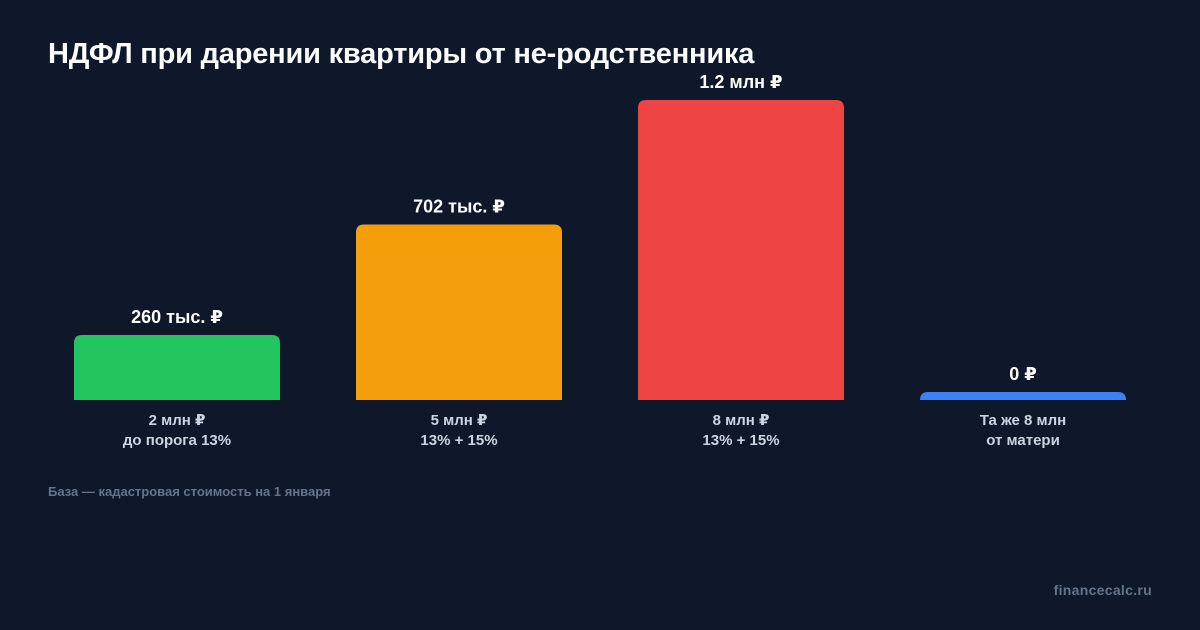 Image resolution: width=1200 pixels, height=630 pixels. What do you see at coordinates (459, 207) in the screenshot?
I see `bar-value-label-2: 702 тыс. ₽` at bounding box center [459, 207].